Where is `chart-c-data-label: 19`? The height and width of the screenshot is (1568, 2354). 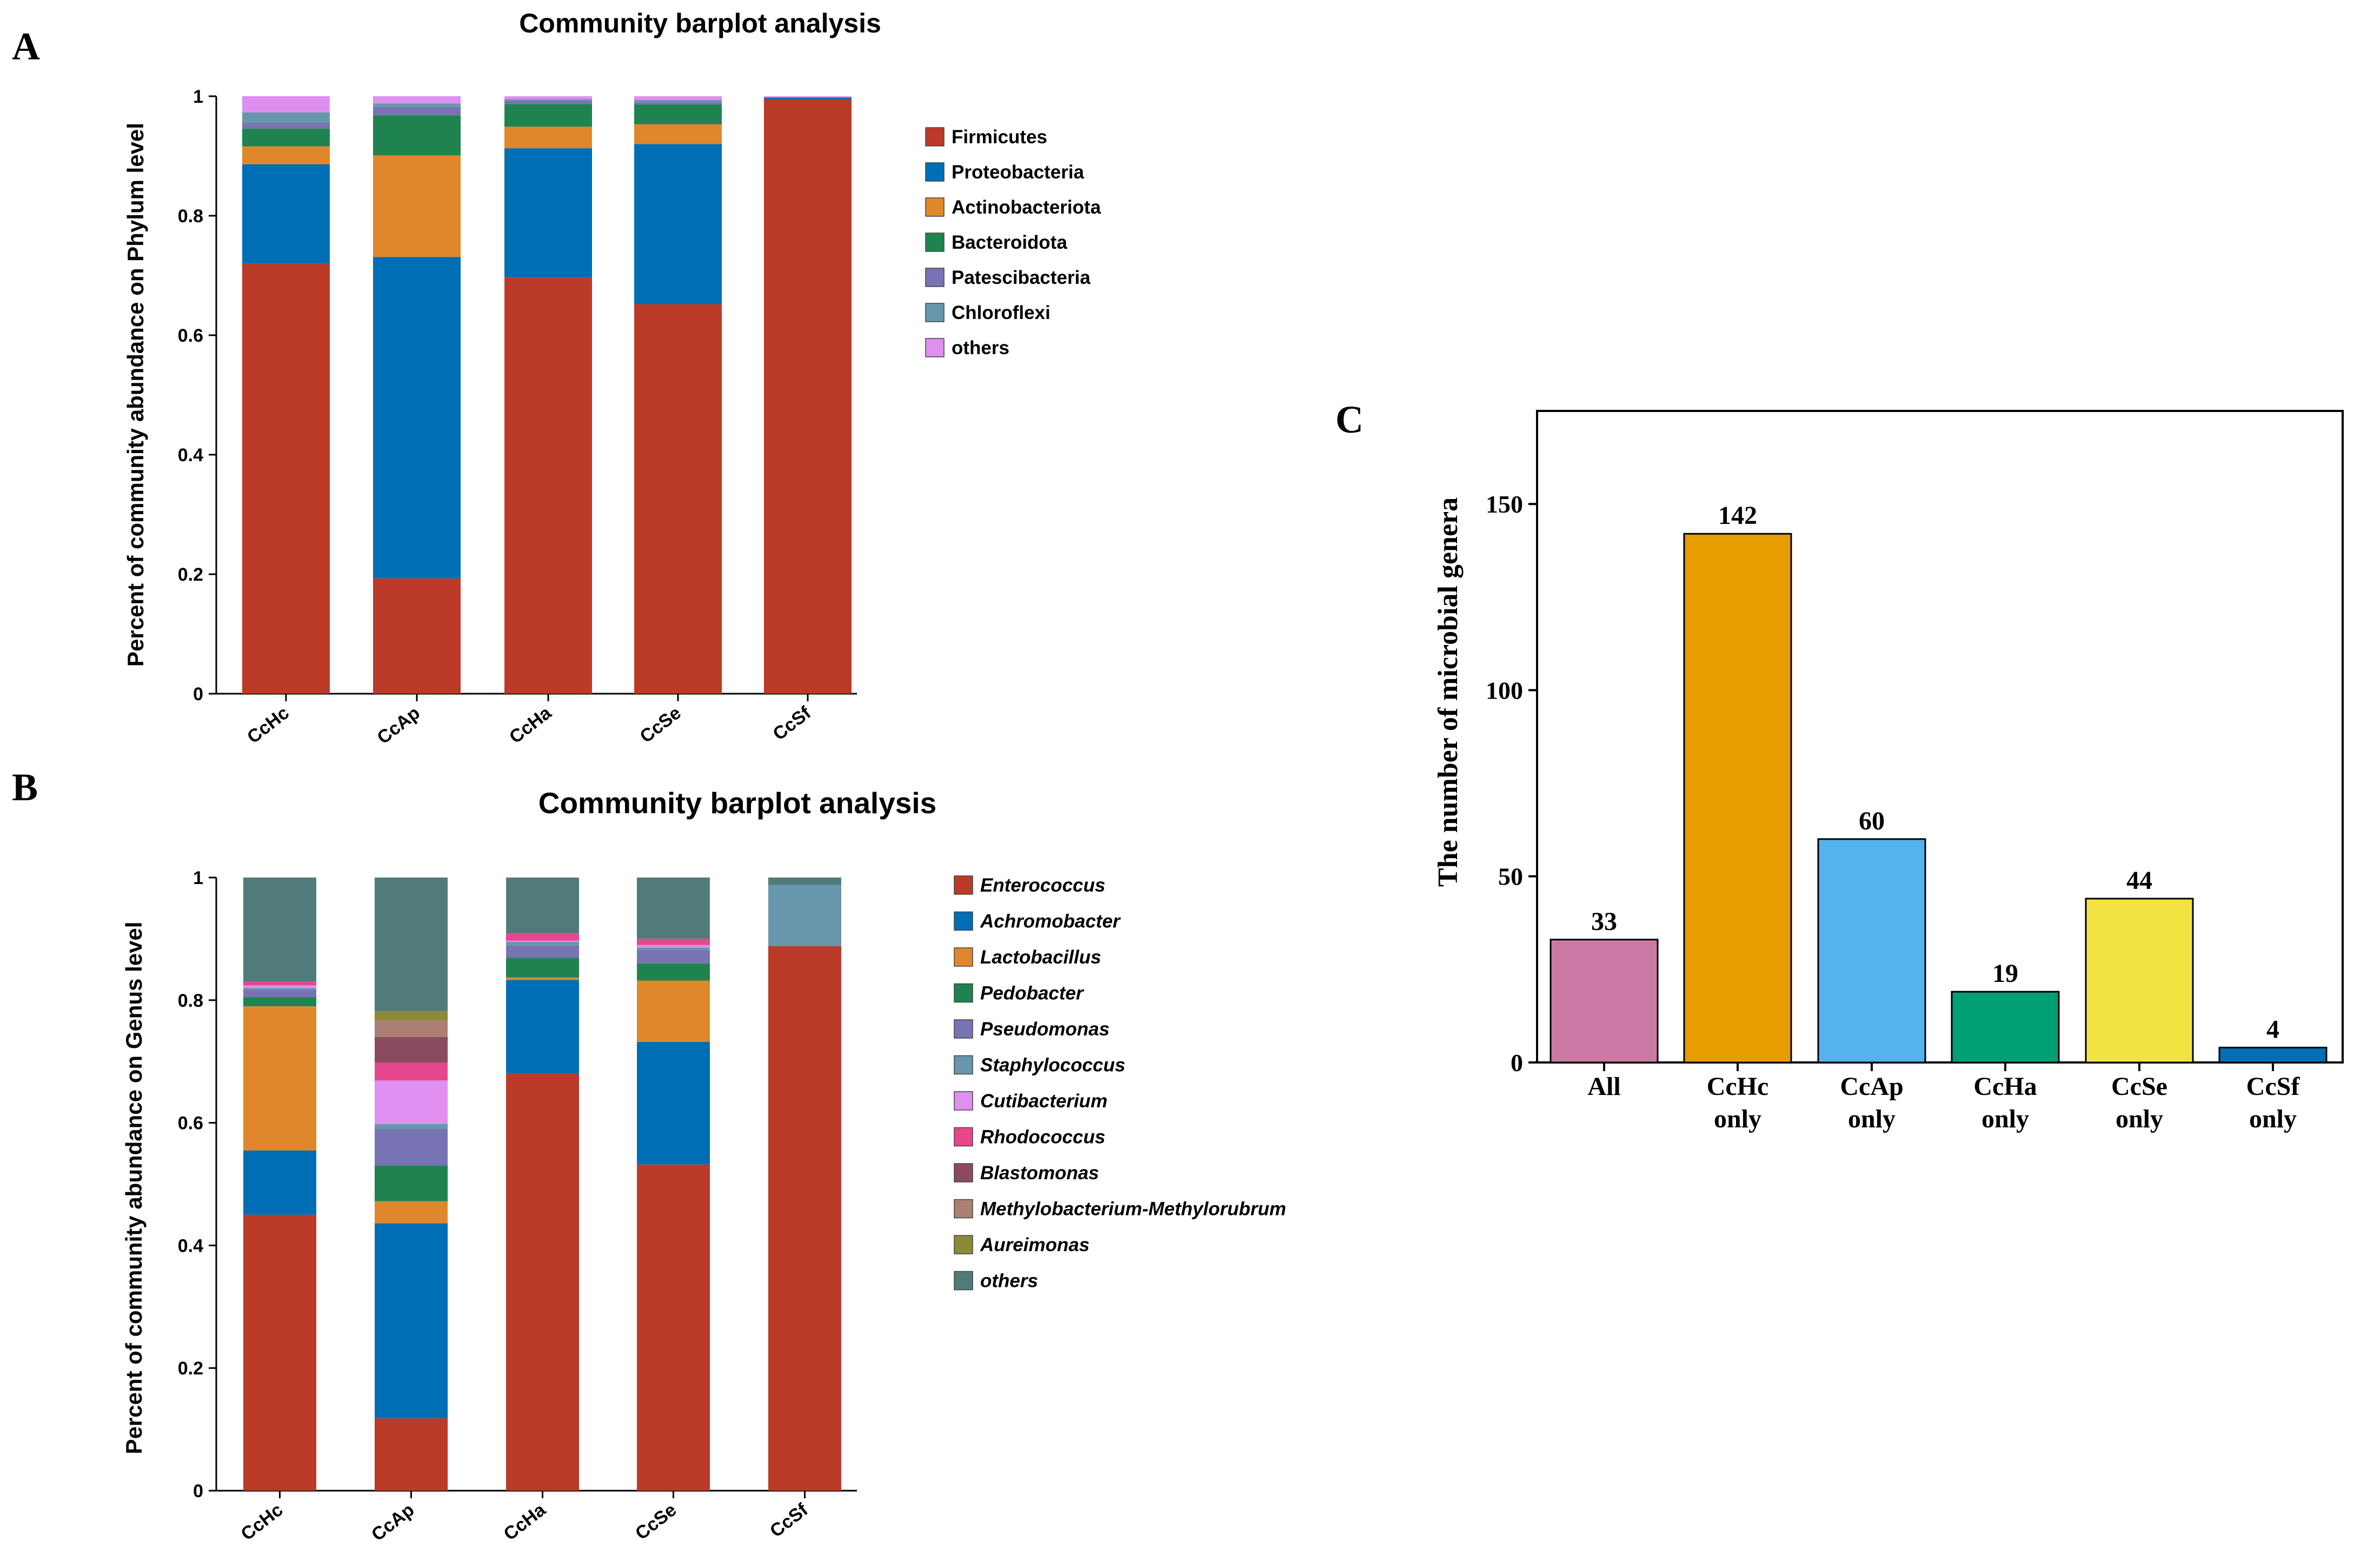 chart-c-data-label: 19 is located at coordinates (2005, 973).